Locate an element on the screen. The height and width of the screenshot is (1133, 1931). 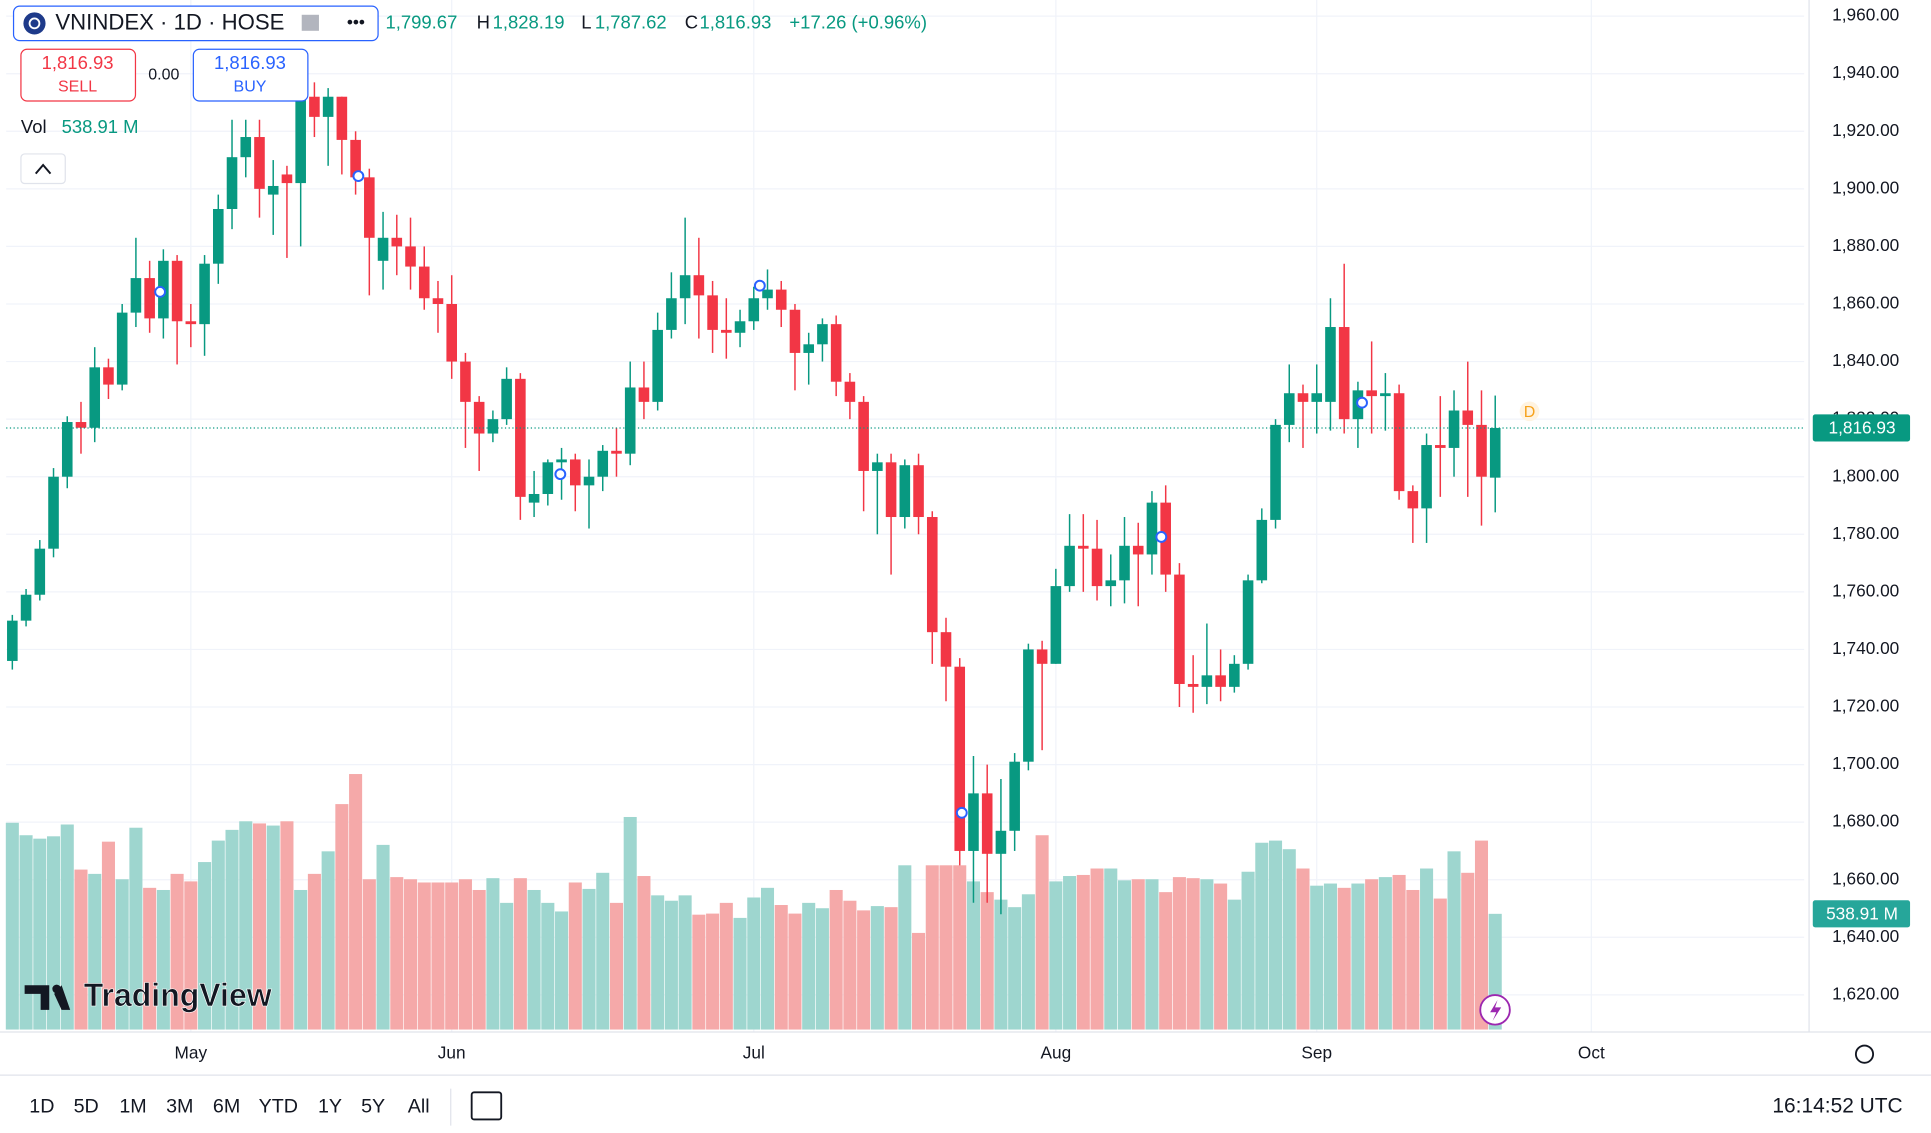
range-button: 6M is located at coordinates (226, 1106).